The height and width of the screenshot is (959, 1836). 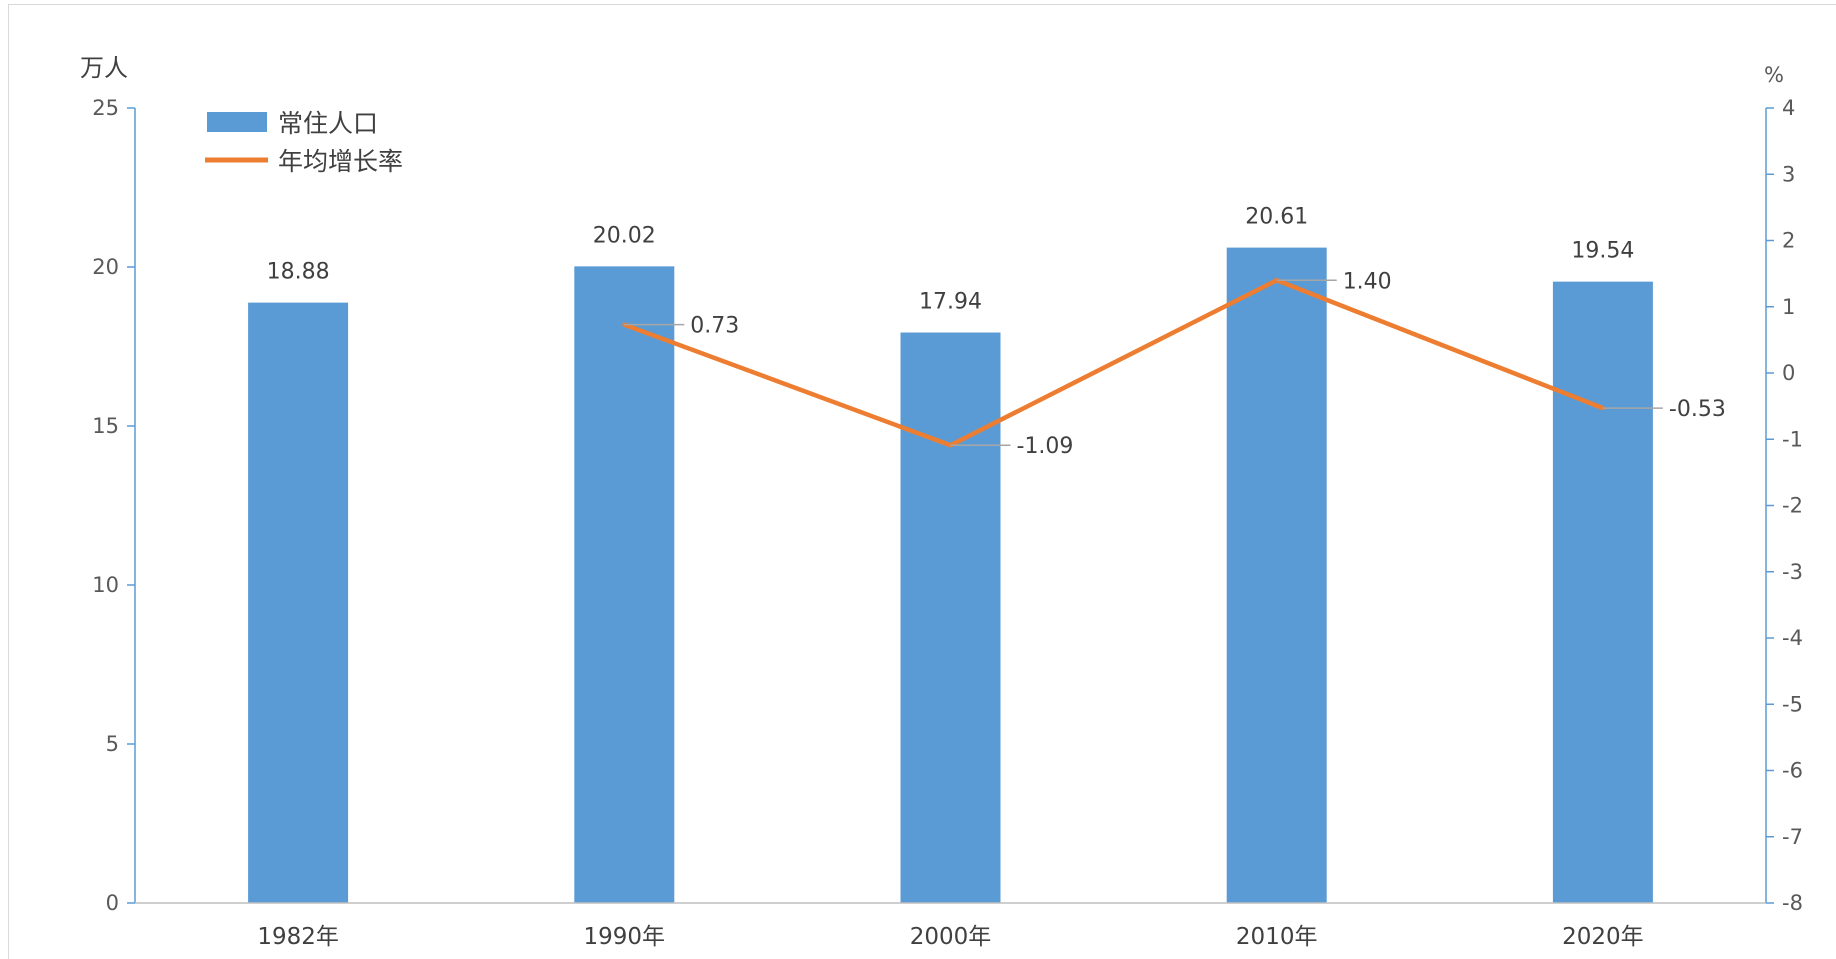 What do you see at coordinates (1602, 251) in the screenshot?
I see `bar-value-label: 19.54` at bounding box center [1602, 251].